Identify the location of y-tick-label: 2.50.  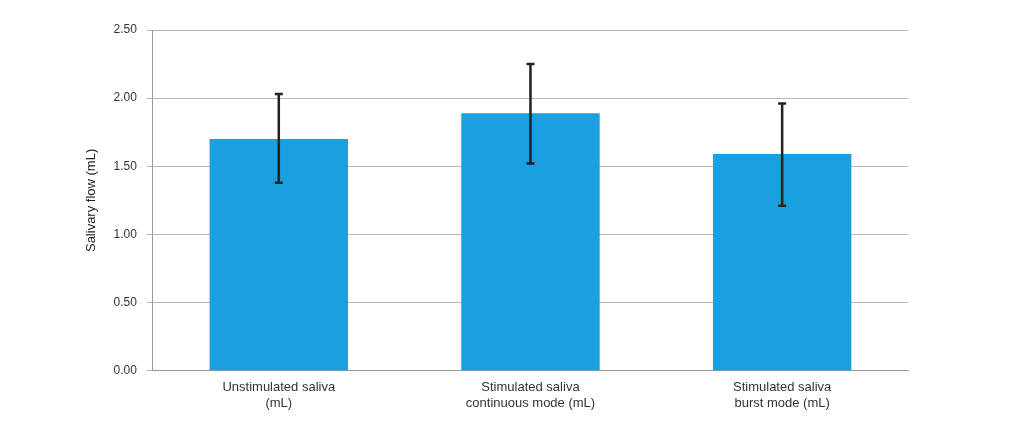
(125, 29).